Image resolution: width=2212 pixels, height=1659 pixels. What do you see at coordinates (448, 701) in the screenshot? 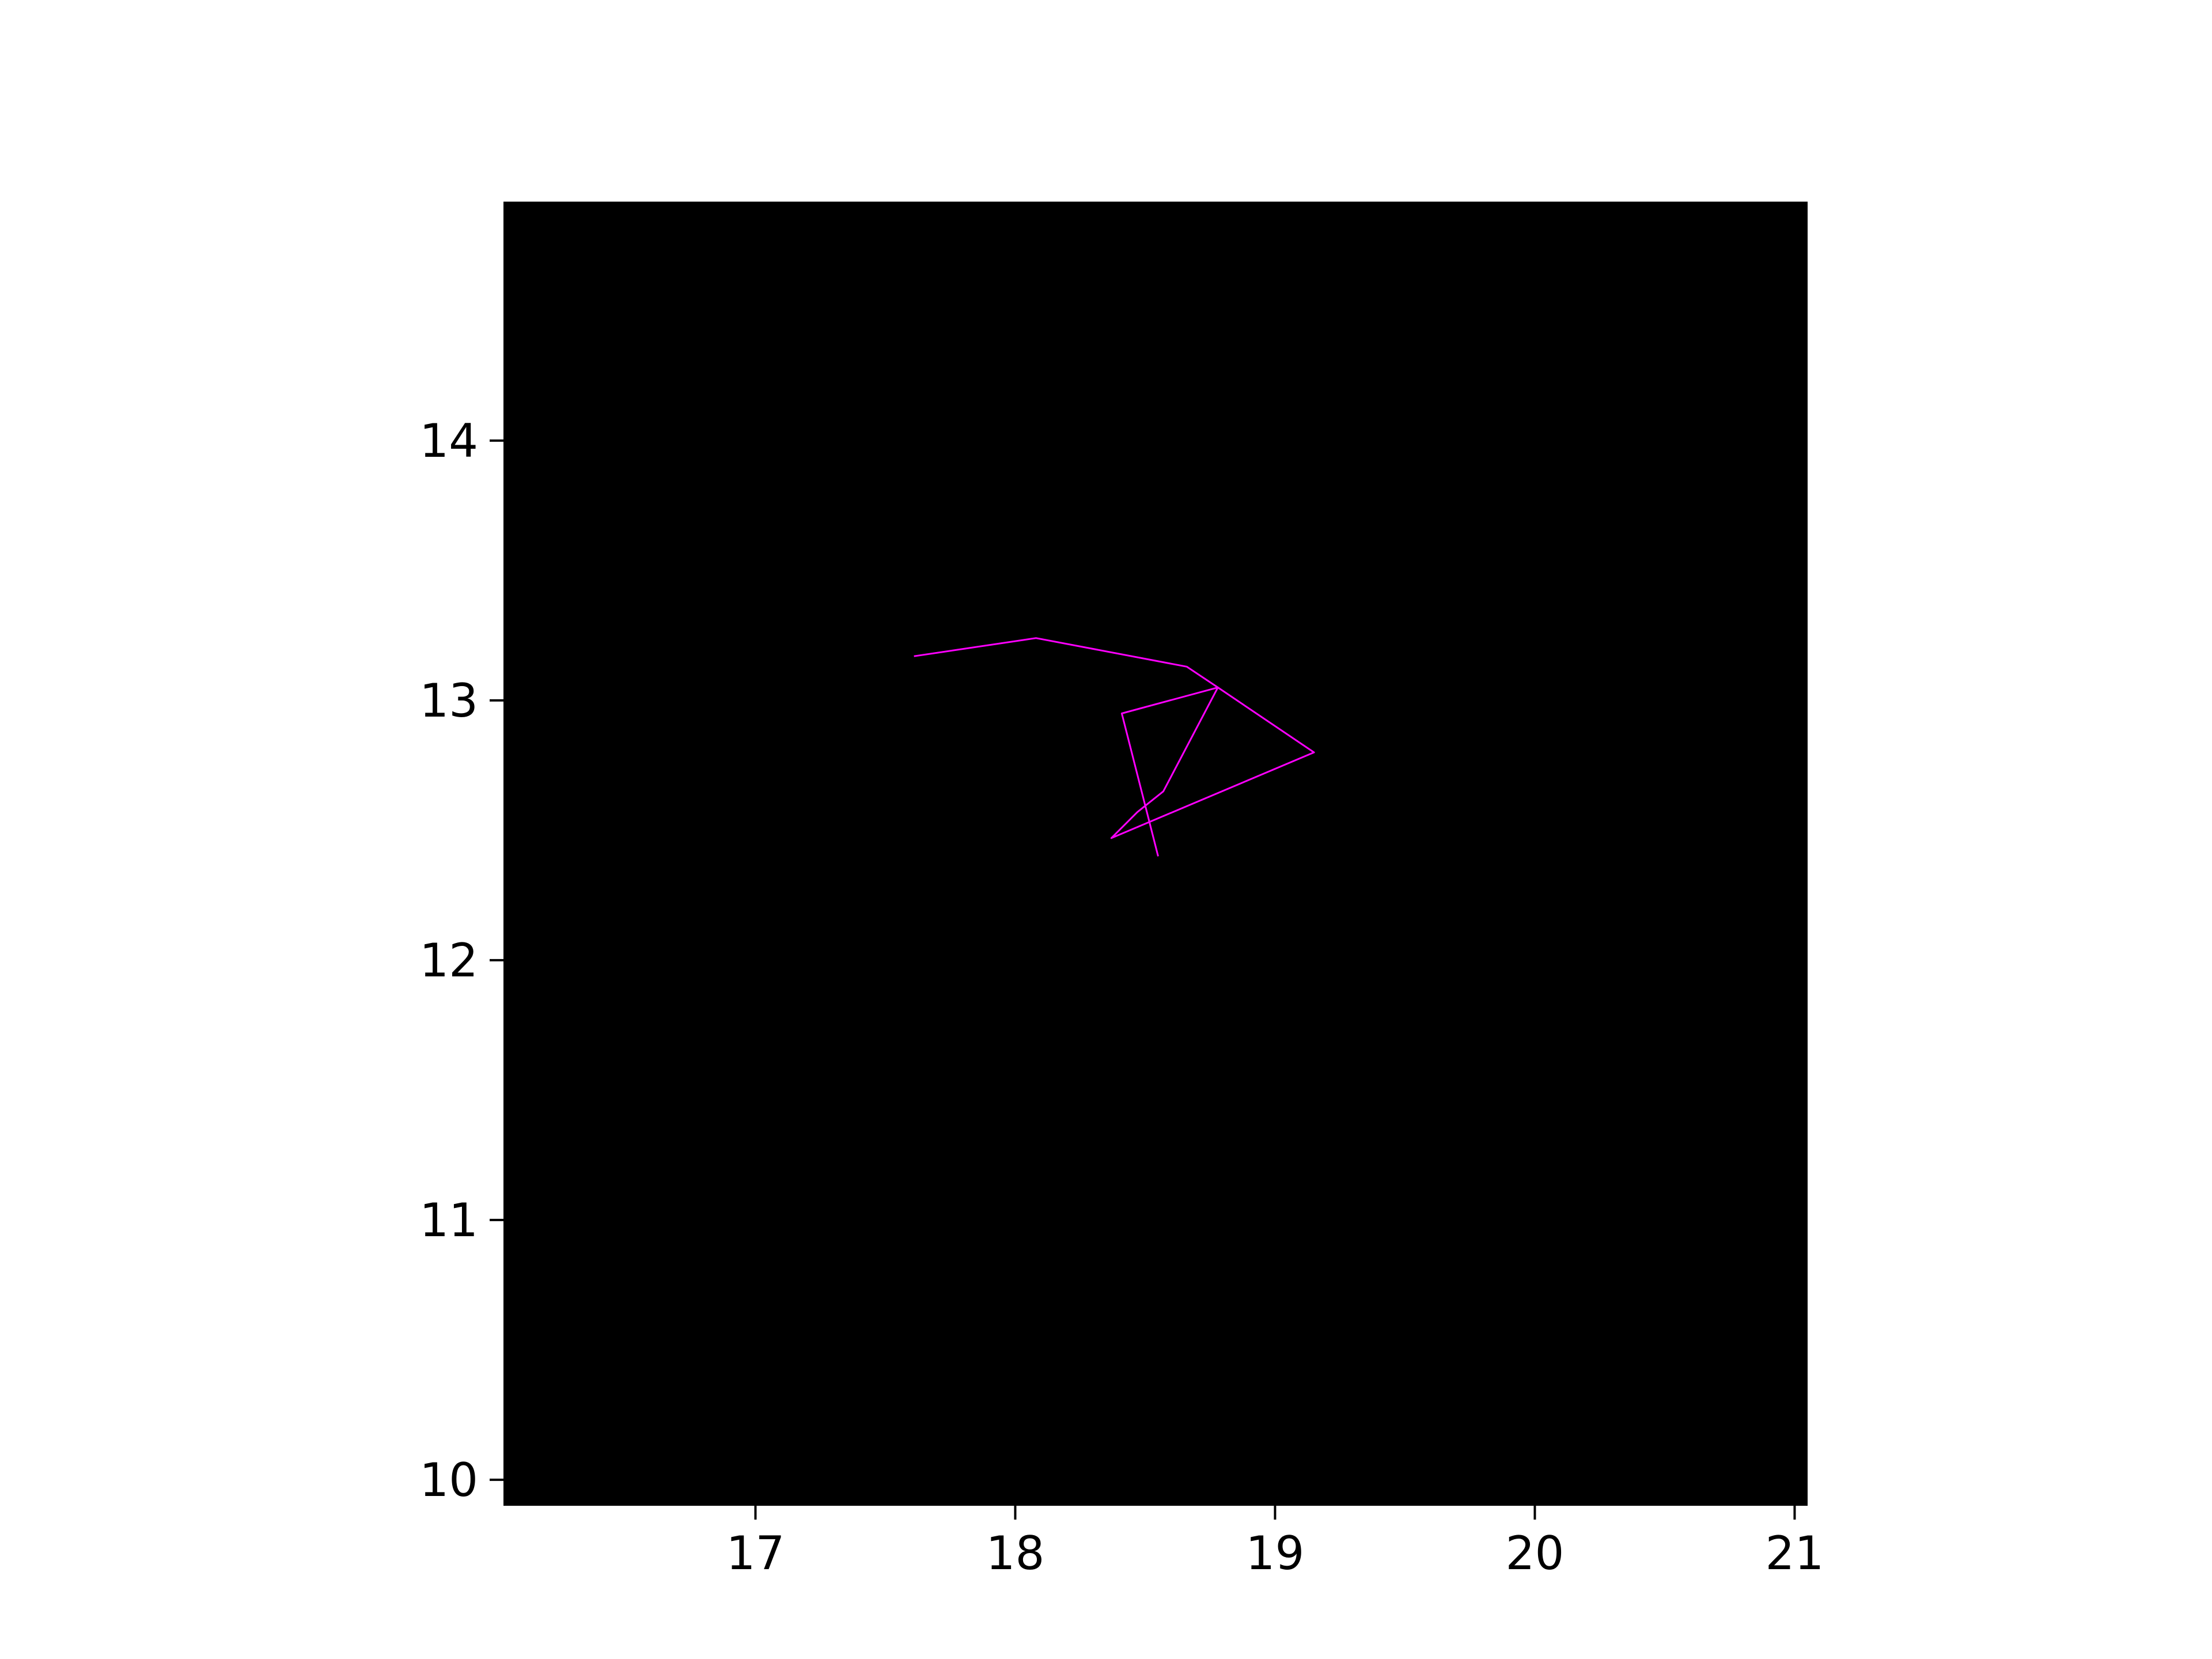
I see `y-tick-label: 13` at bounding box center [448, 701].